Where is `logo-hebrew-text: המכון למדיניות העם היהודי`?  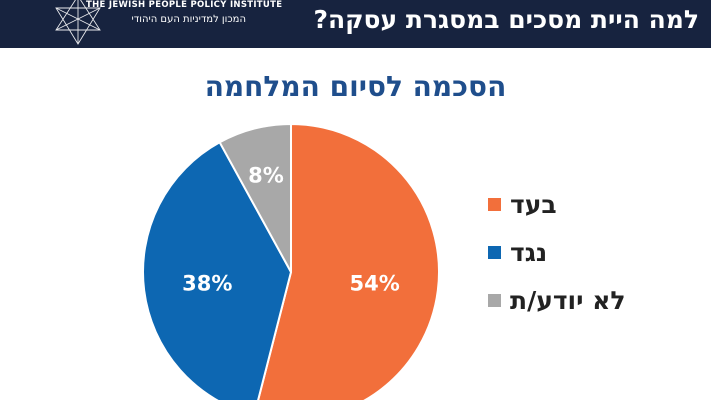 logo-hebrew-text: המכון למדיניות העם היהודי is located at coordinates (188, 19).